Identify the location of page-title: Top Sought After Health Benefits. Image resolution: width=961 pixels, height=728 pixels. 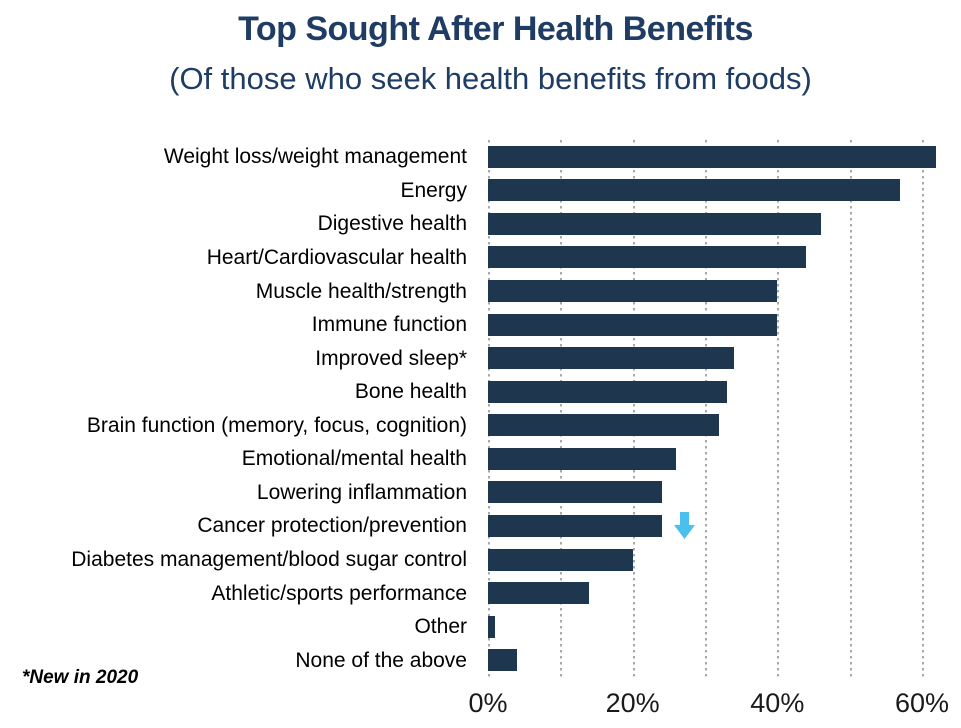
(495, 29).